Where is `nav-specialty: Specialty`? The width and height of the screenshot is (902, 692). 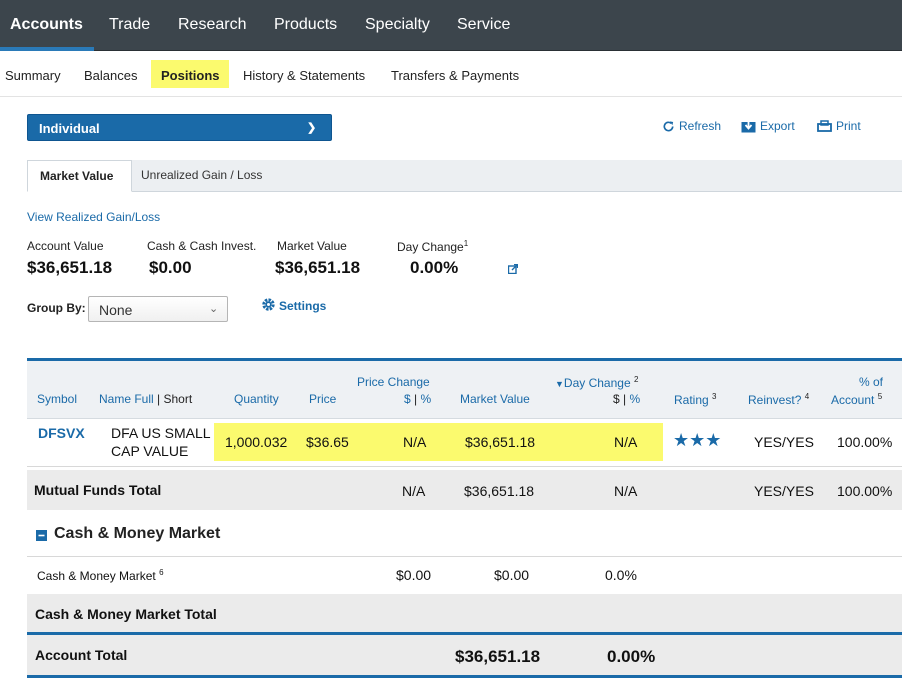
nav-specialty: Specialty is located at coordinates (397, 24).